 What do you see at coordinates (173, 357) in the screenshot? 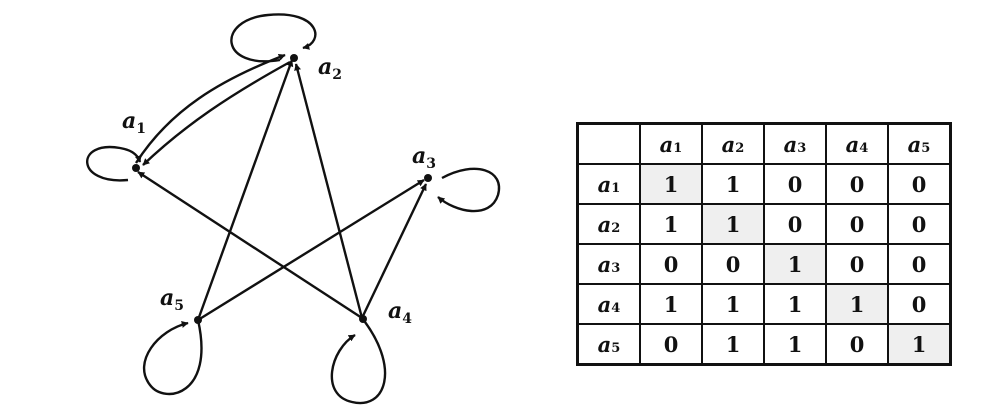
I see `edge-a5-a5` at bounding box center [173, 357].